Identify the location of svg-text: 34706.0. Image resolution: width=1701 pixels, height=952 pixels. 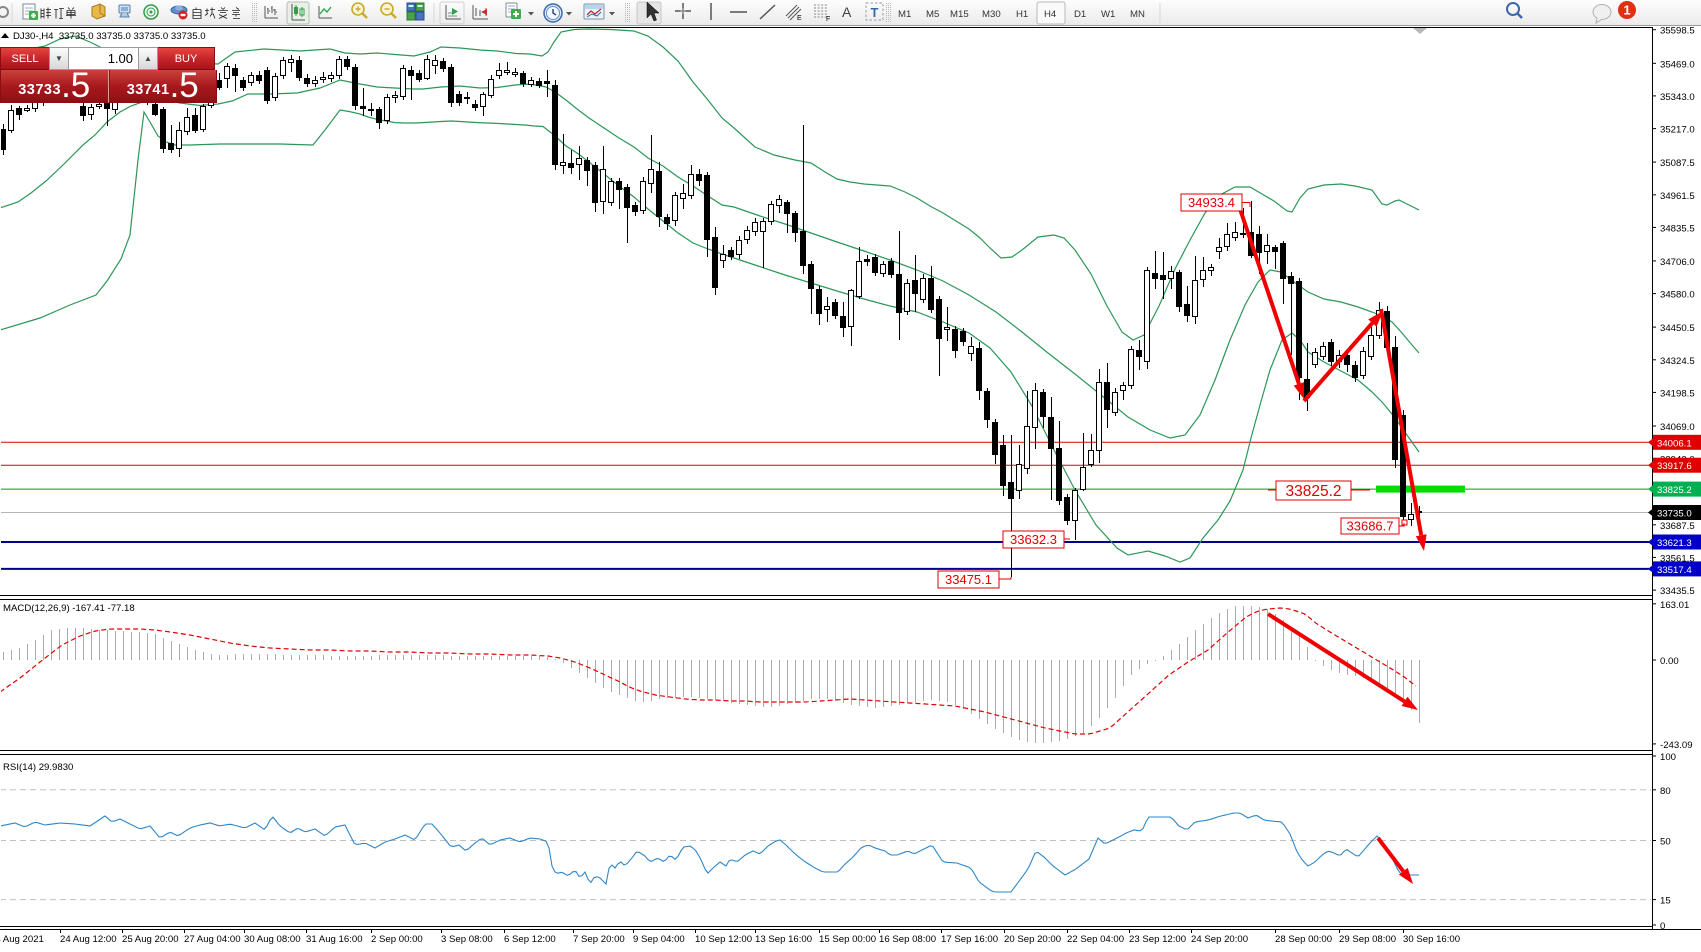
(1677, 262).